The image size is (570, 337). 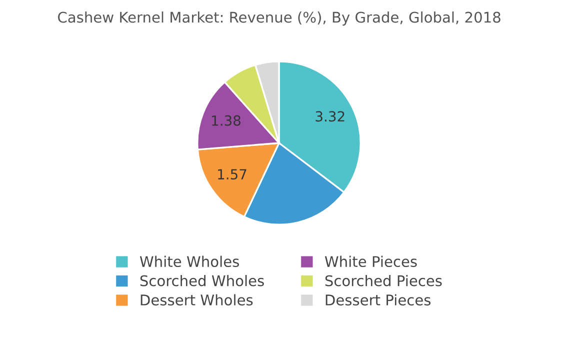 I want to click on legend-label: Scorched Pieces, so click(x=383, y=280).